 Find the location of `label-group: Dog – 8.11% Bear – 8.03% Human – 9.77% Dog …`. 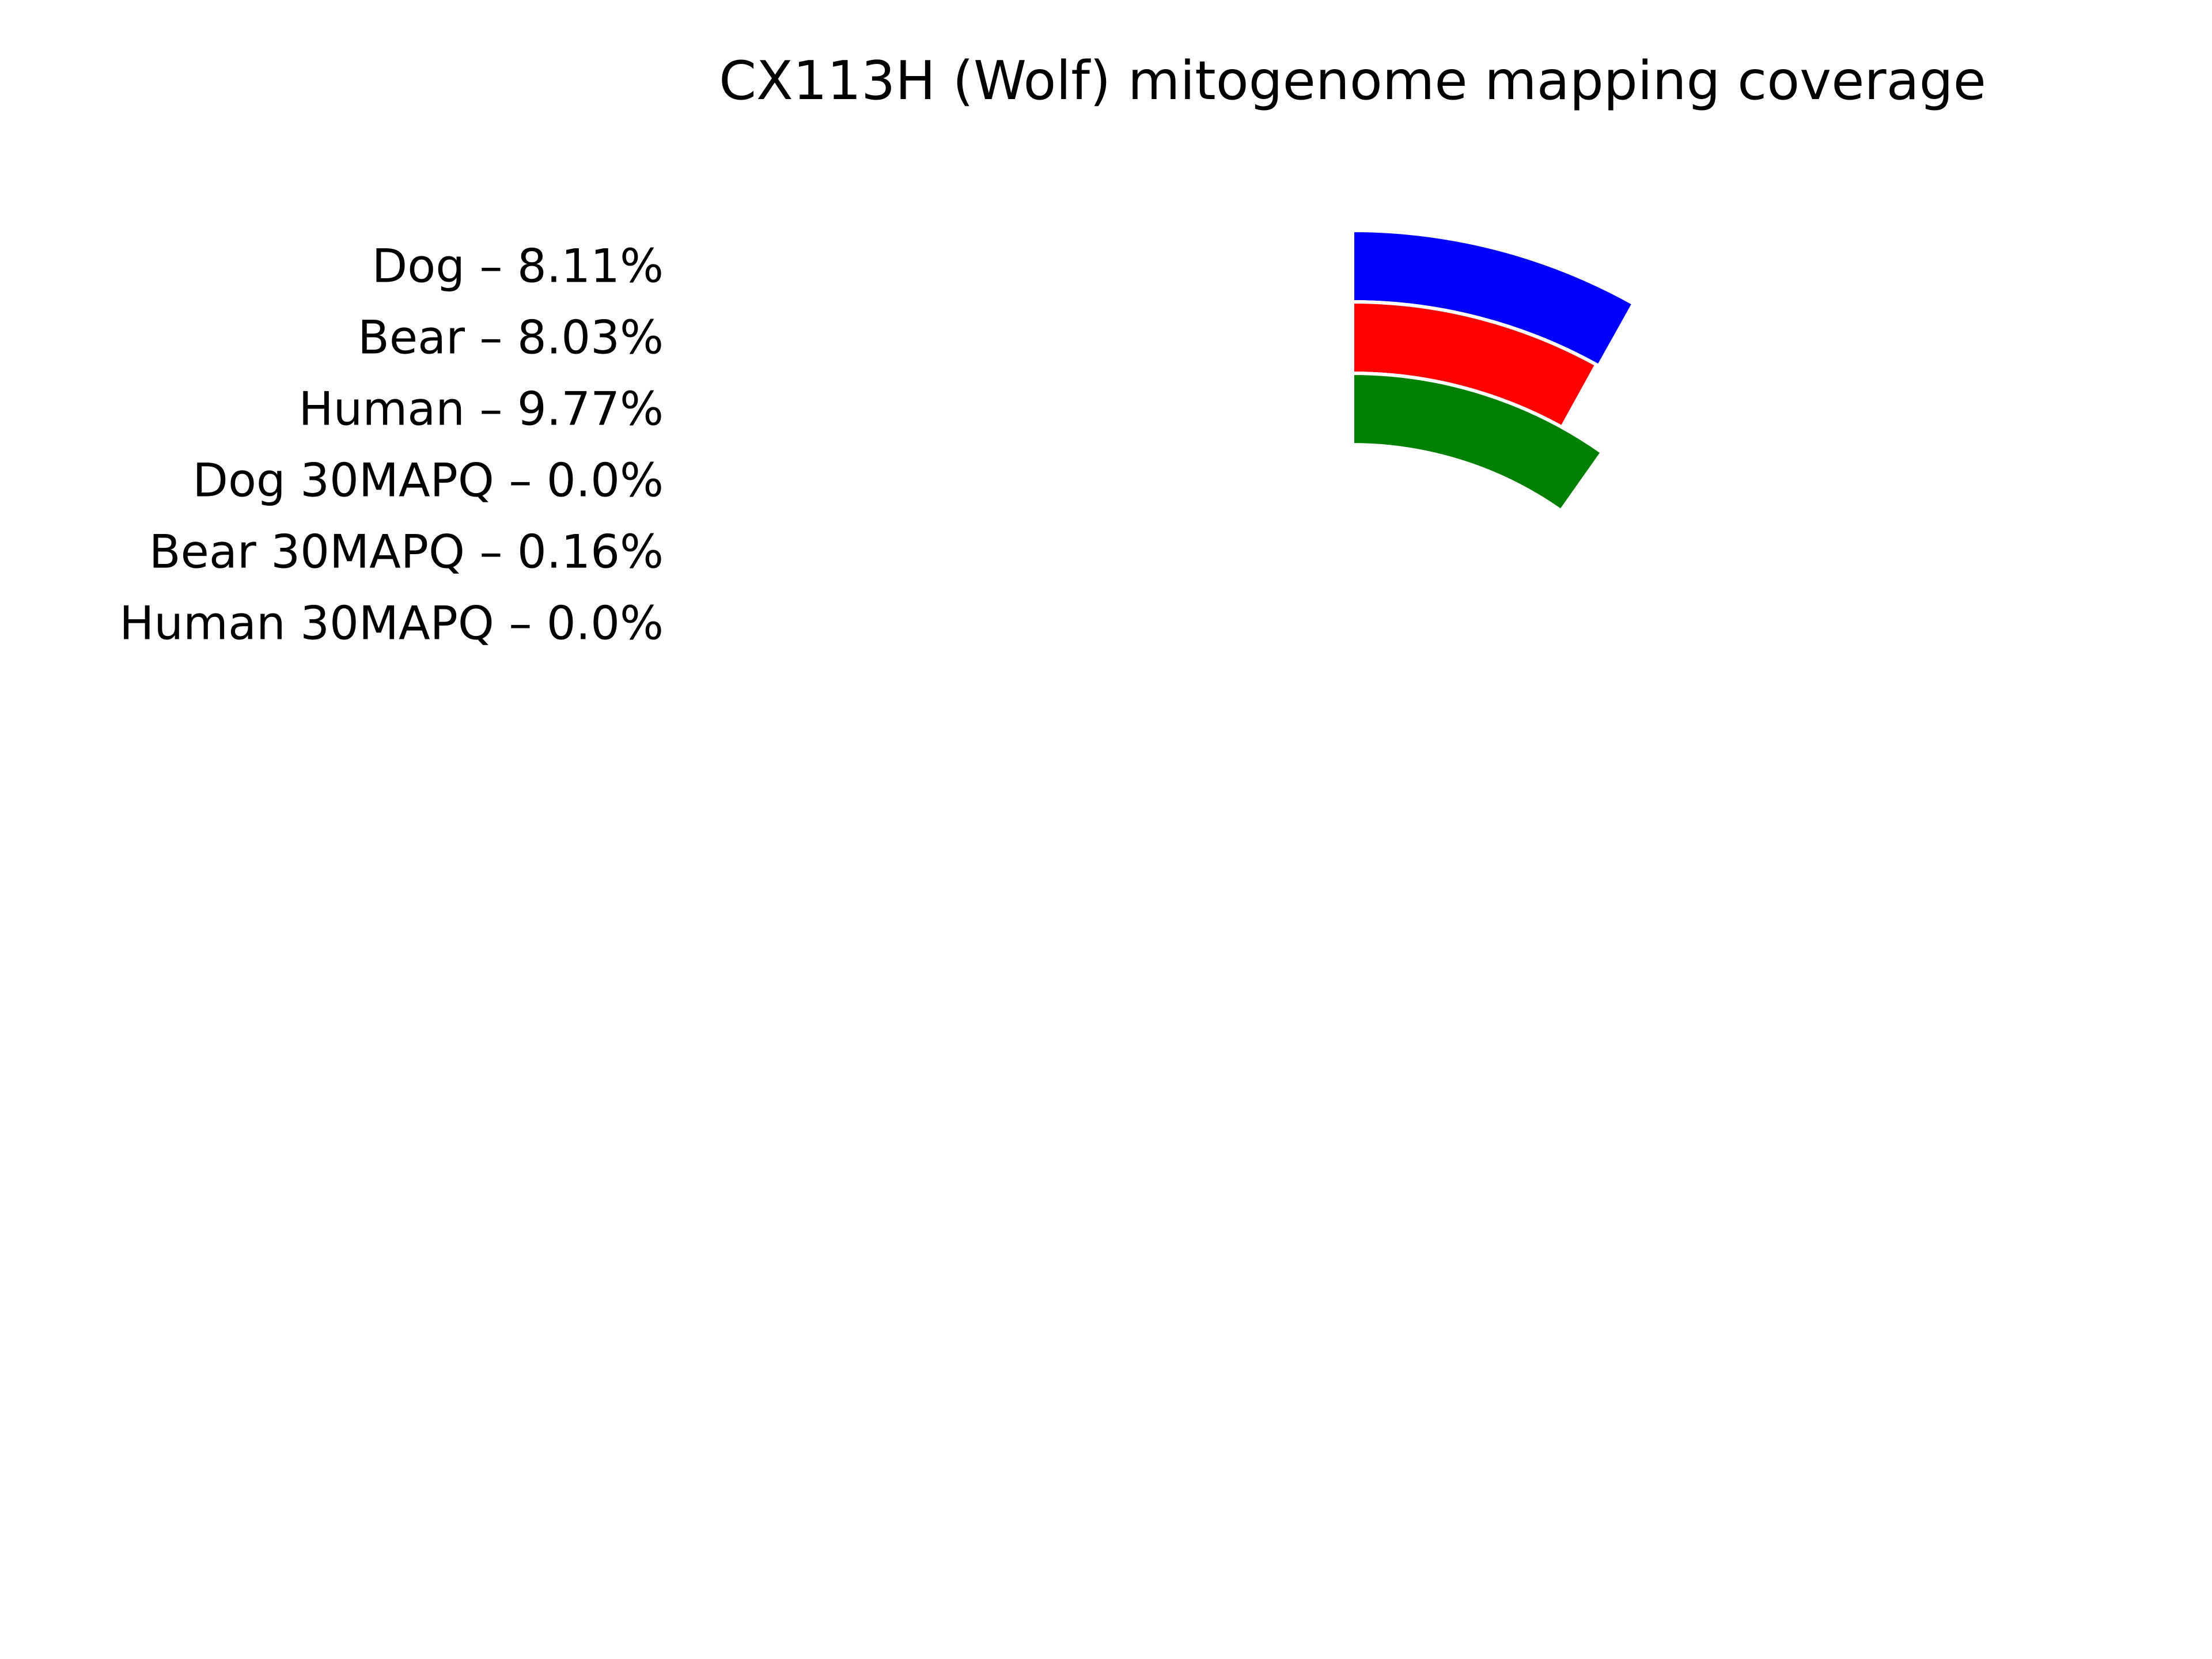

label-group: Dog – 8.11% Bear – 8.03% Human – 9.77% Dog … is located at coordinates (391, 445).